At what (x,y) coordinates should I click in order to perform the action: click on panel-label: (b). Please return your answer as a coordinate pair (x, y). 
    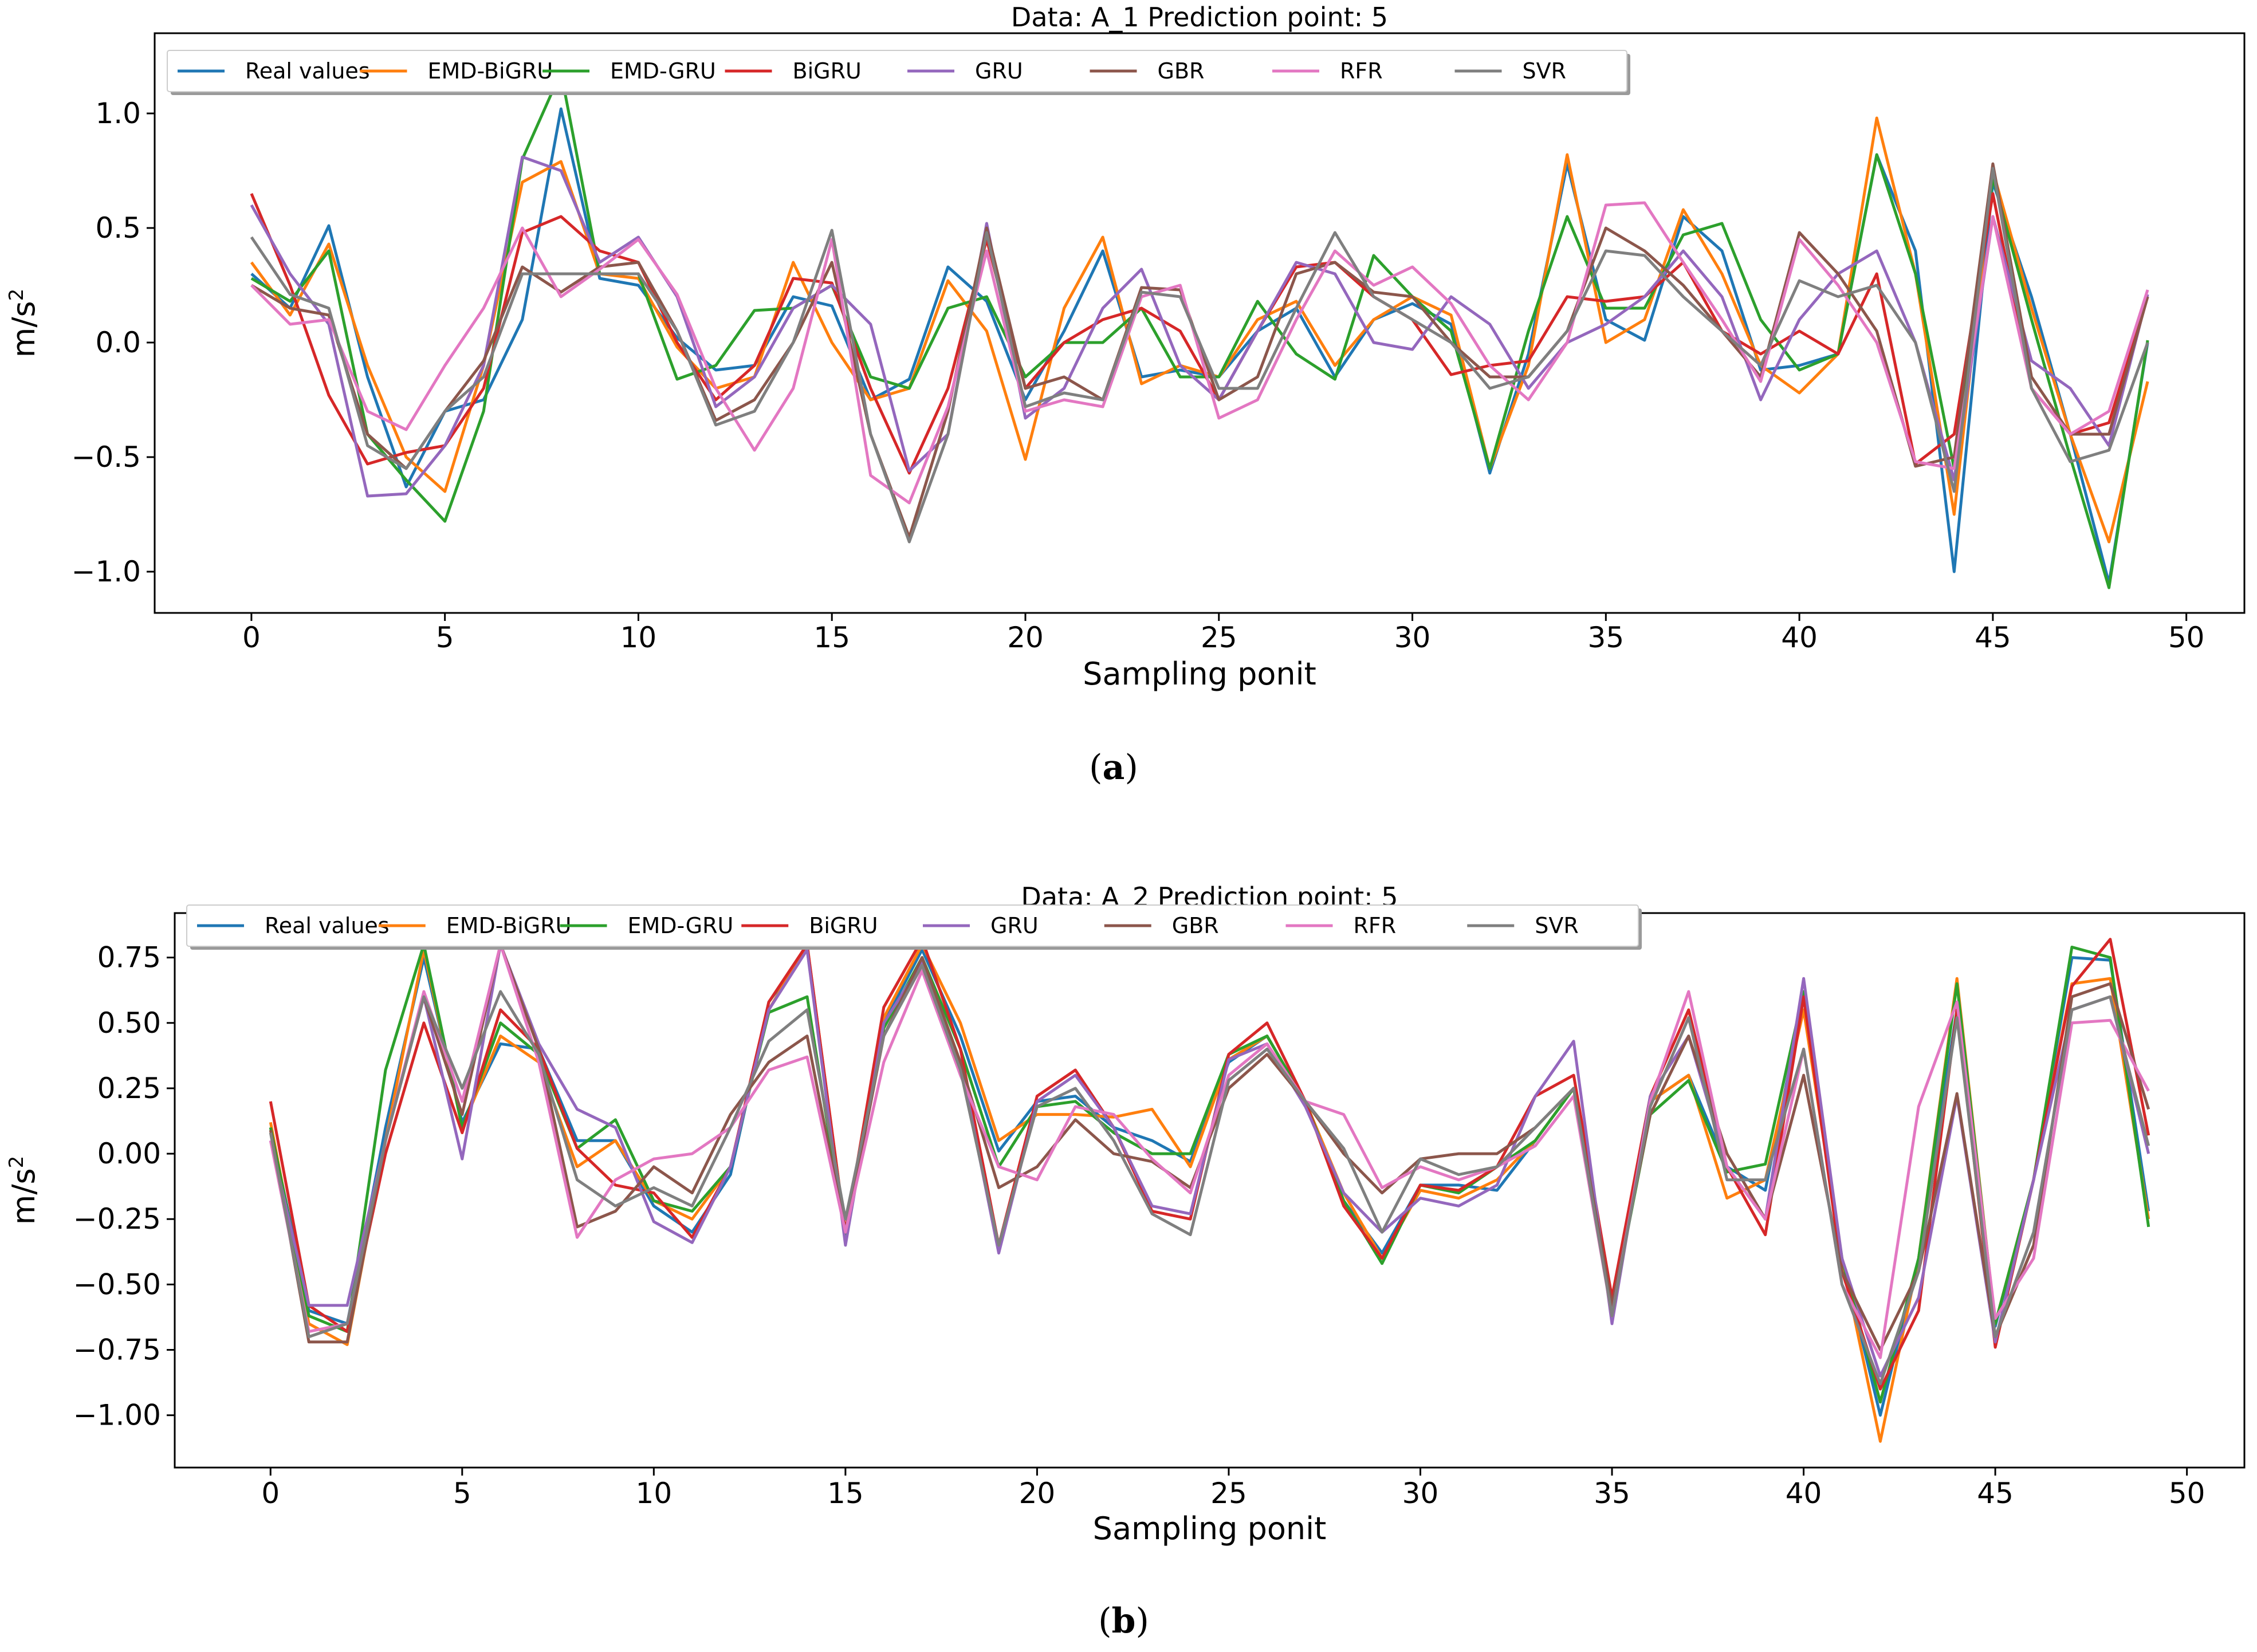
    Looking at the image, I should click on (1123, 1621).